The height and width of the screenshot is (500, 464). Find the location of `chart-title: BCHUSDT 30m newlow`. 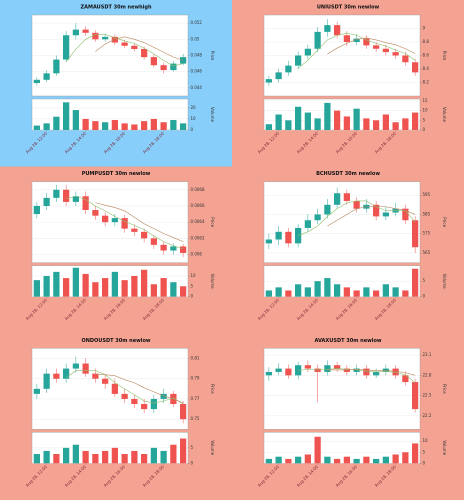

chart-title: BCHUSDT 30m newlow is located at coordinates (348, 174).